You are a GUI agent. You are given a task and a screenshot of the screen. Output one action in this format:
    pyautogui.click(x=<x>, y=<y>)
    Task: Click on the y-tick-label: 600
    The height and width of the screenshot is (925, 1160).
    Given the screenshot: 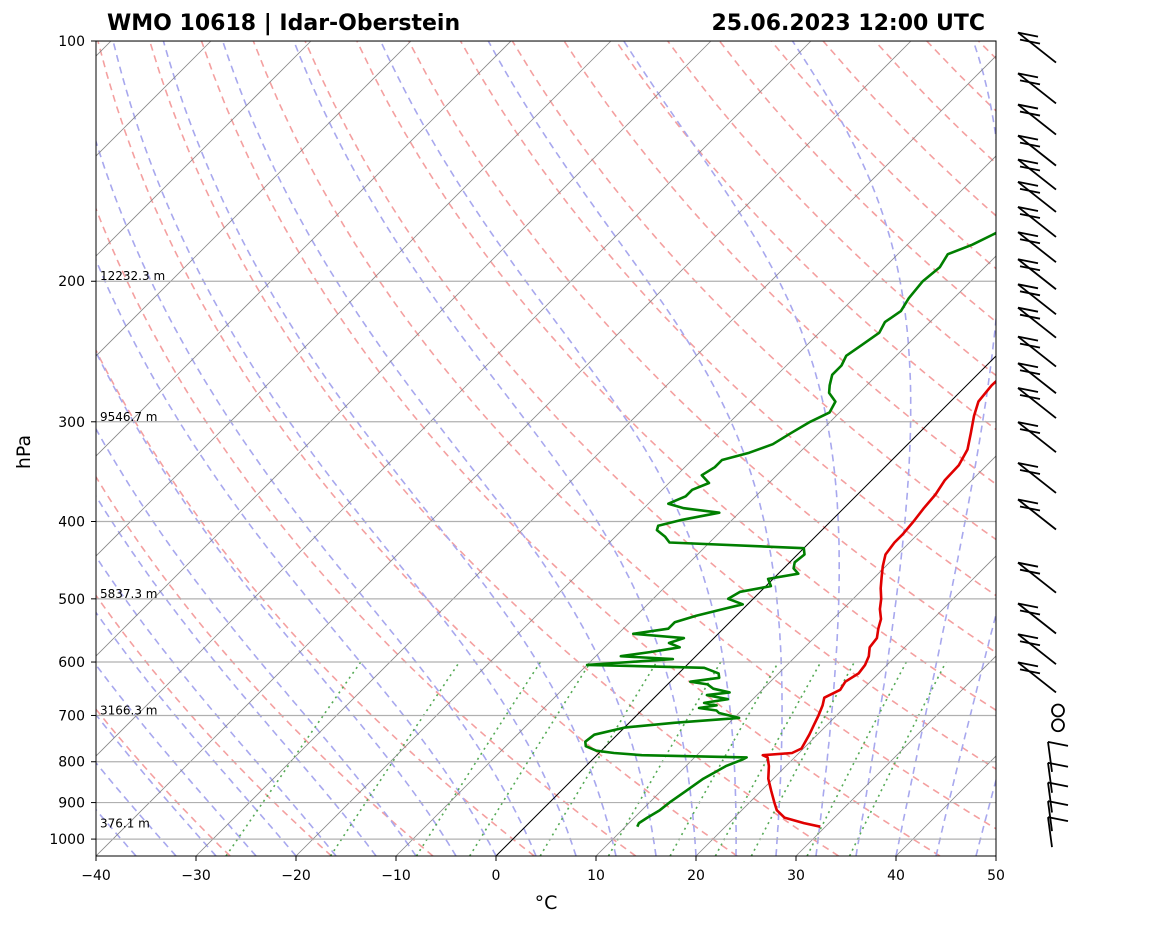 What is the action you would take?
    pyautogui.click(x=71, y=663)
    